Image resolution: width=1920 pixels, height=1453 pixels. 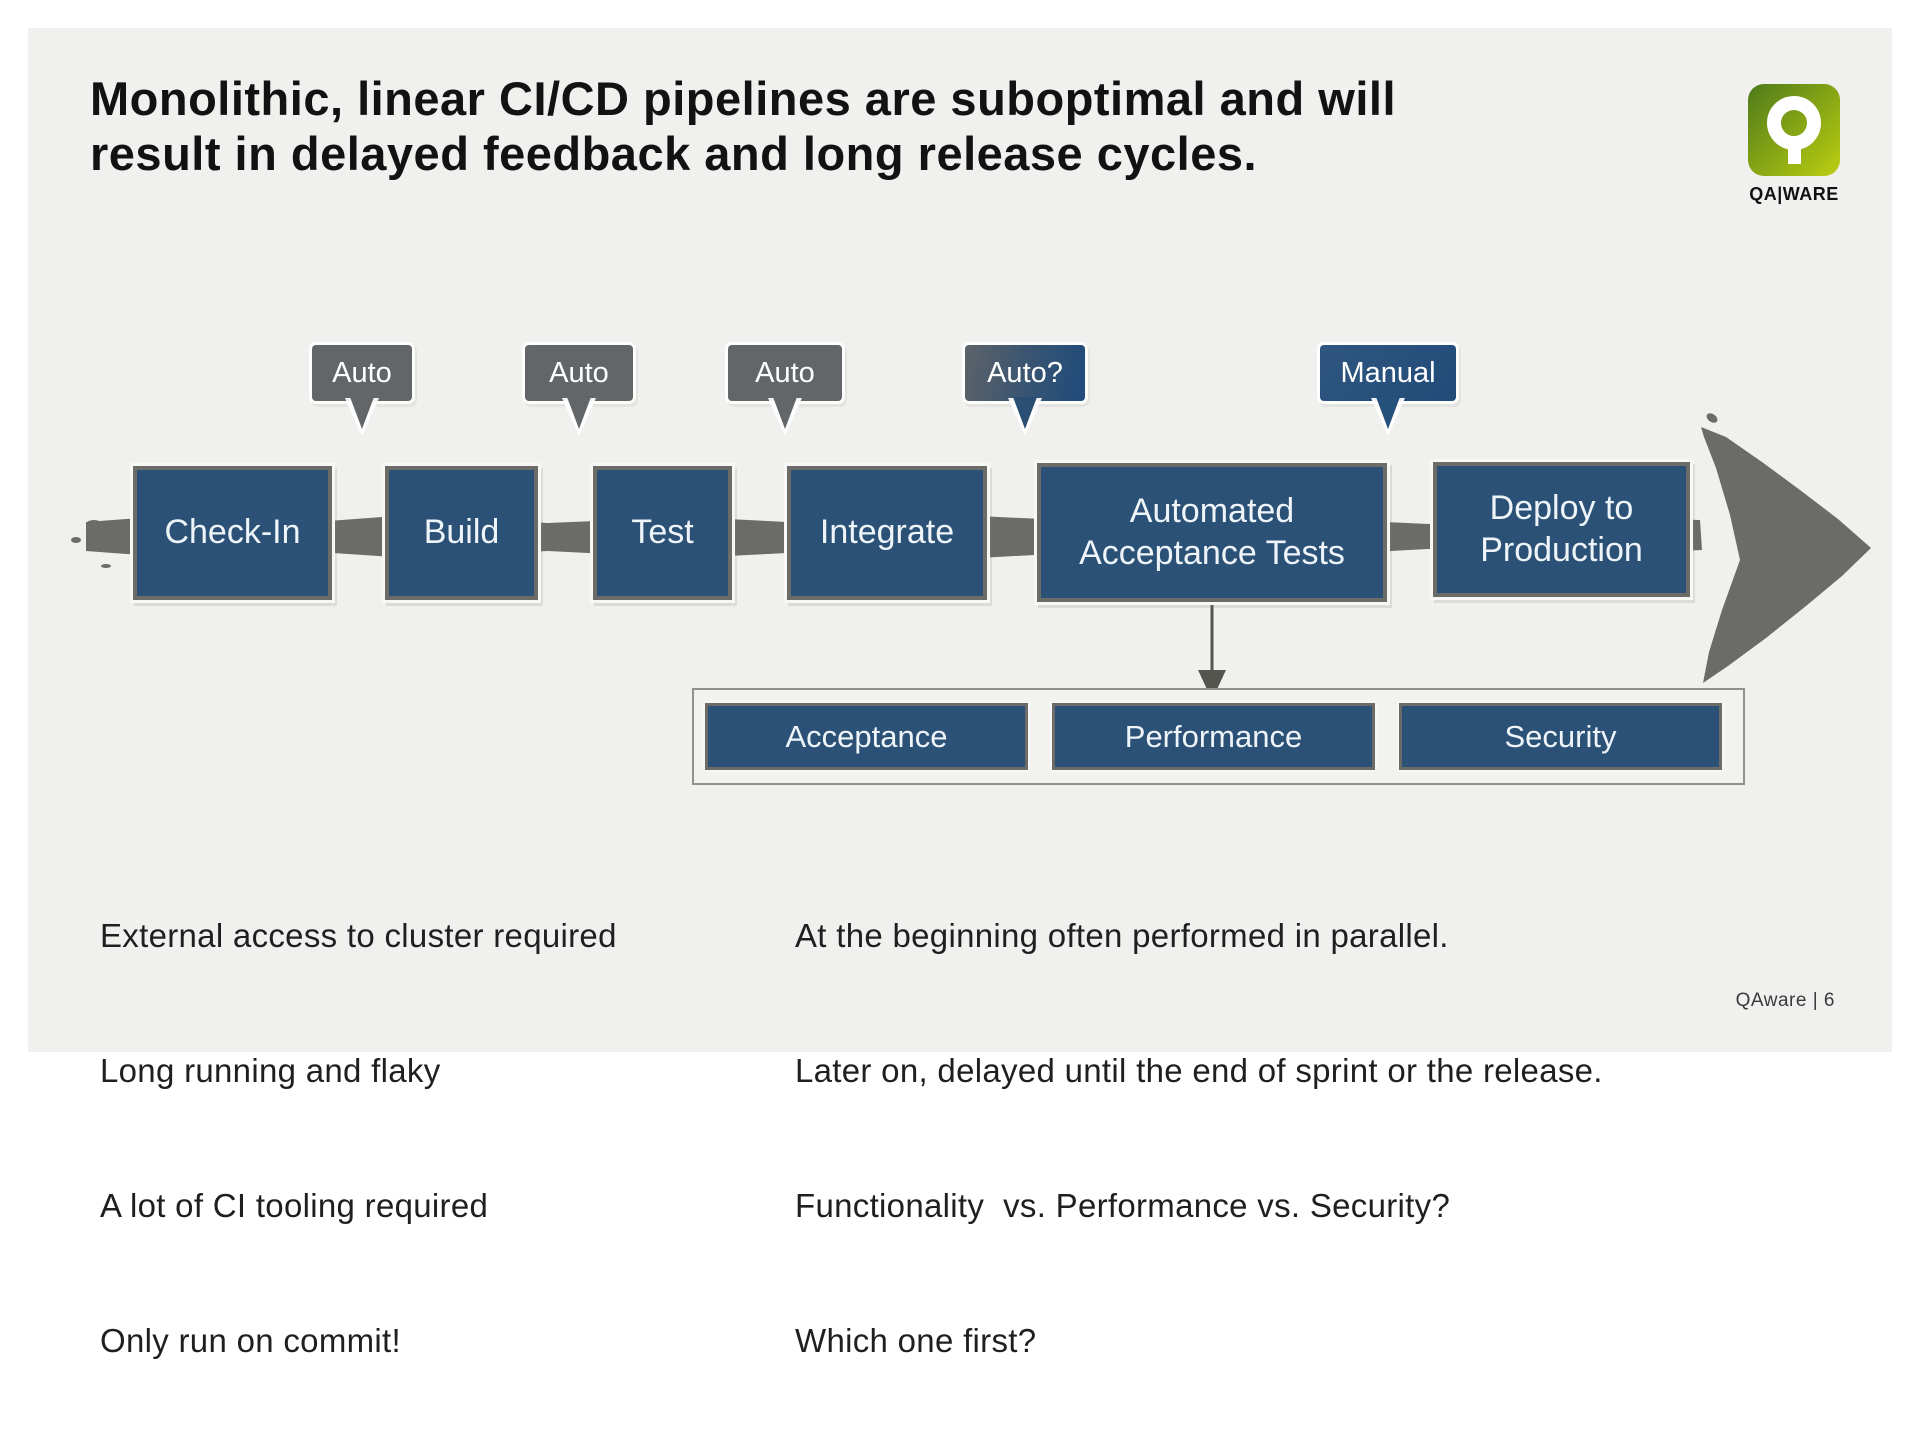 What do you see at coordinates (1025, 373) in the screenshot?
I see `bubble-auto-question: Auto?` at bounding box center [1025, 373].